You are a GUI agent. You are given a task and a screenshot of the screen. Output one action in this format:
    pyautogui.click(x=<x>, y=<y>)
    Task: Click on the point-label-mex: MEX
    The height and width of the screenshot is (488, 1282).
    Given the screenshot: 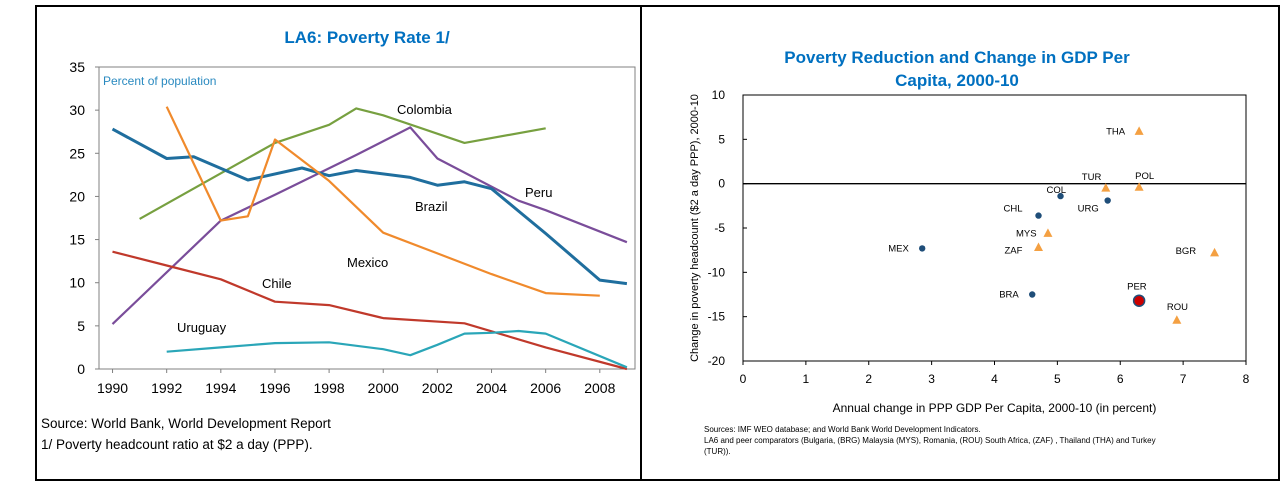 What is the action you would take?
    pyautogui.click(x=898, y=248)
    